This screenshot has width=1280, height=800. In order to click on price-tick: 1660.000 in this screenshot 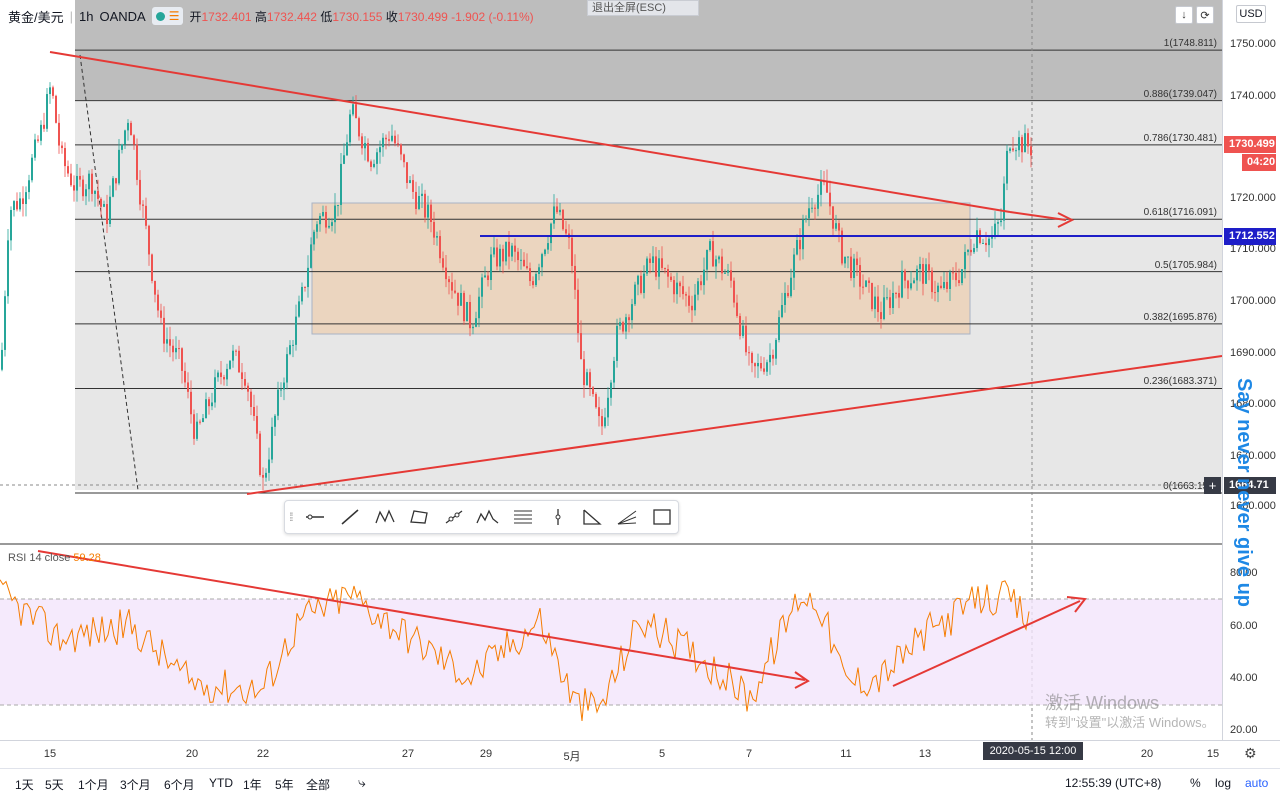, I will do `click(1253, 506)`.